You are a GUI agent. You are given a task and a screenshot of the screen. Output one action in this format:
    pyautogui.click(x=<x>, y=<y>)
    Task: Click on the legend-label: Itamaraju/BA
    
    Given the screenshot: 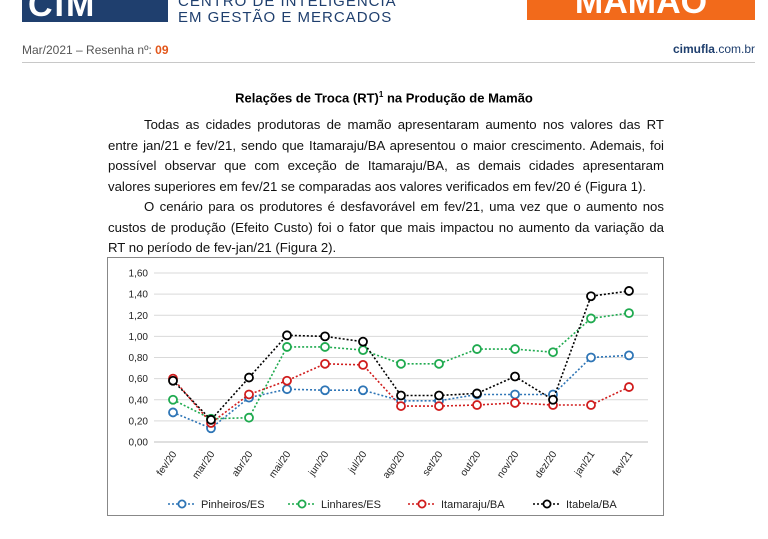 What is the action you would take?
    pyautogui.click(x=473, y=505)
    